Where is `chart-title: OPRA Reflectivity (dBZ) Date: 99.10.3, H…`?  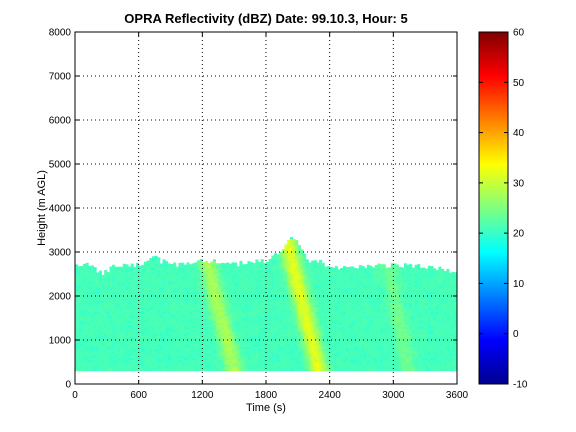 chart-title: OPRA Reflectivity (dBZ) Date: 99.10.3, H… is located at coordinates (265, 18).